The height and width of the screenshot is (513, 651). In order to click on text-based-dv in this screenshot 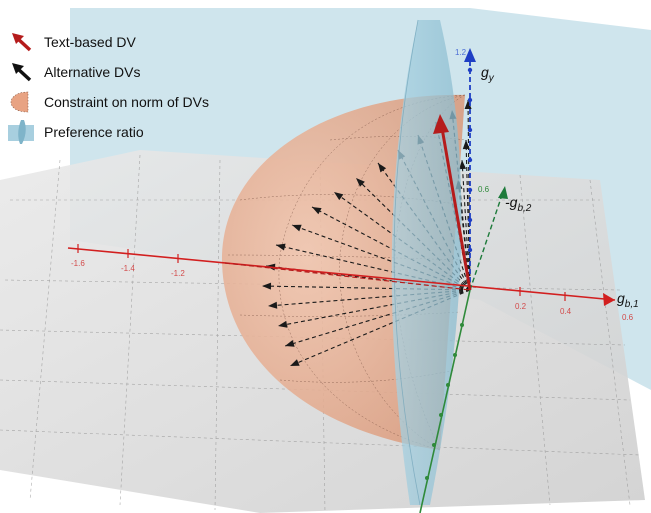, I will do `click(456, 209)`.